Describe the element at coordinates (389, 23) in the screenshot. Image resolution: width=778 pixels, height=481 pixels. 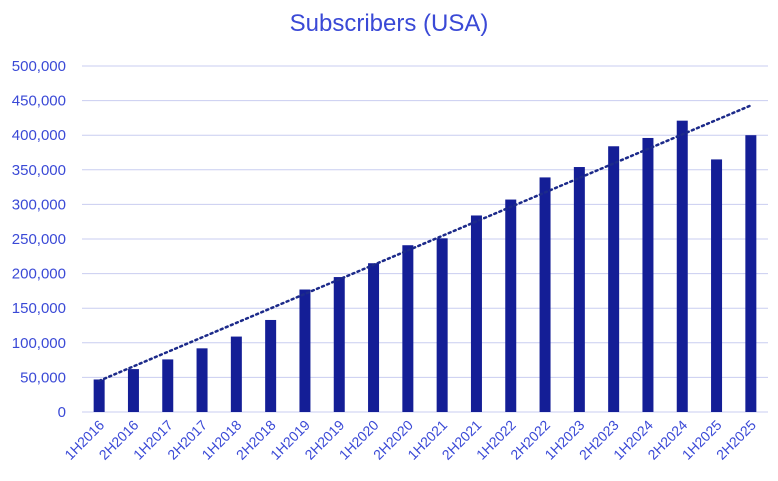
I see `chart-title: Subscribers (USA)` at that location.